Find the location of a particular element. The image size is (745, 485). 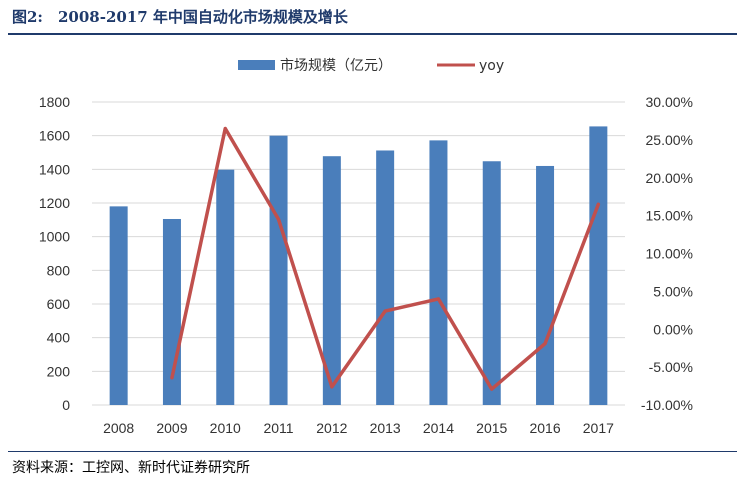

x-axis-ticks: 2008 2009 2010 2011 2012 2013 2014 2015 2016 2017 is located at coordinates (358, 428).